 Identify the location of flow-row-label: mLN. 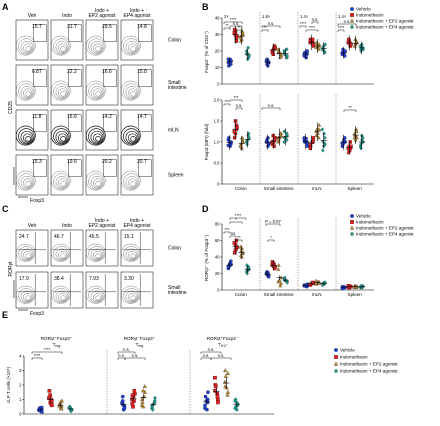
(173, 131).